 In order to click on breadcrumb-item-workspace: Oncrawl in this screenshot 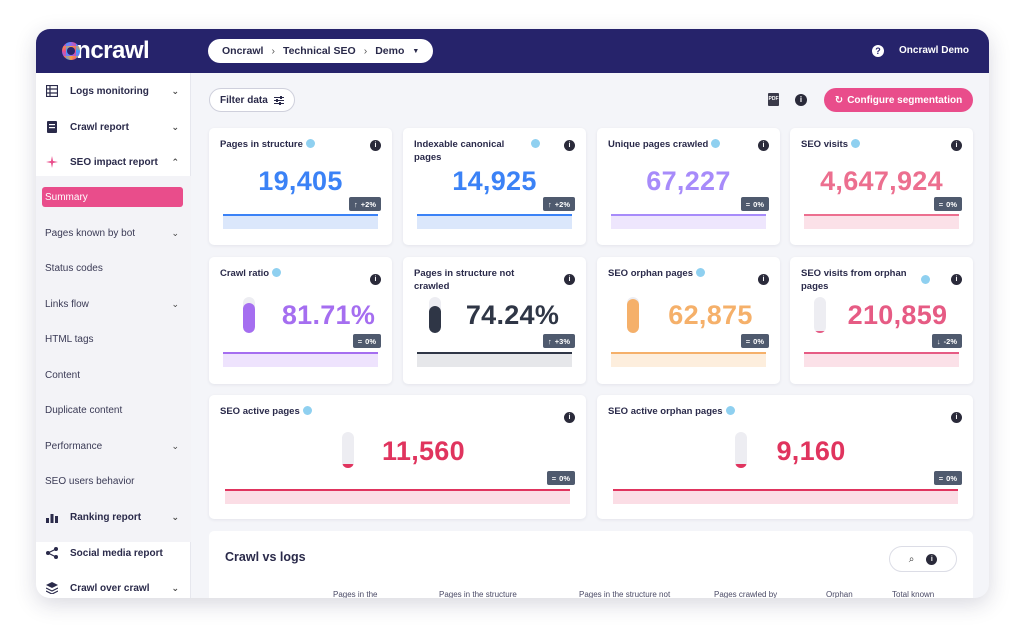, I will do `click(243, 51)`.